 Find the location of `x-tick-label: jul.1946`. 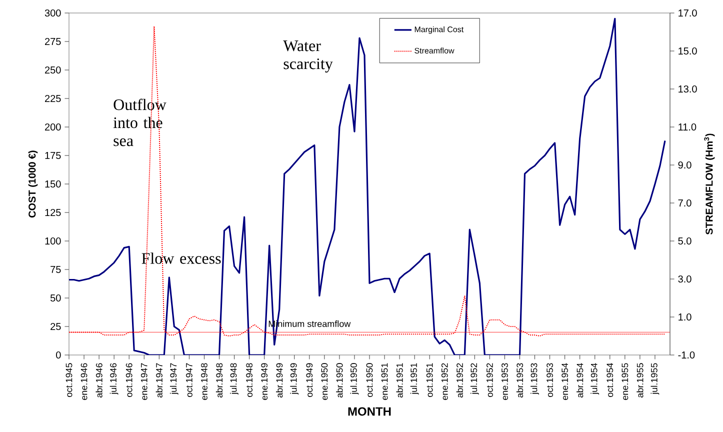

x-tick-label: jul.1946 is located at coordinates (114, 379).